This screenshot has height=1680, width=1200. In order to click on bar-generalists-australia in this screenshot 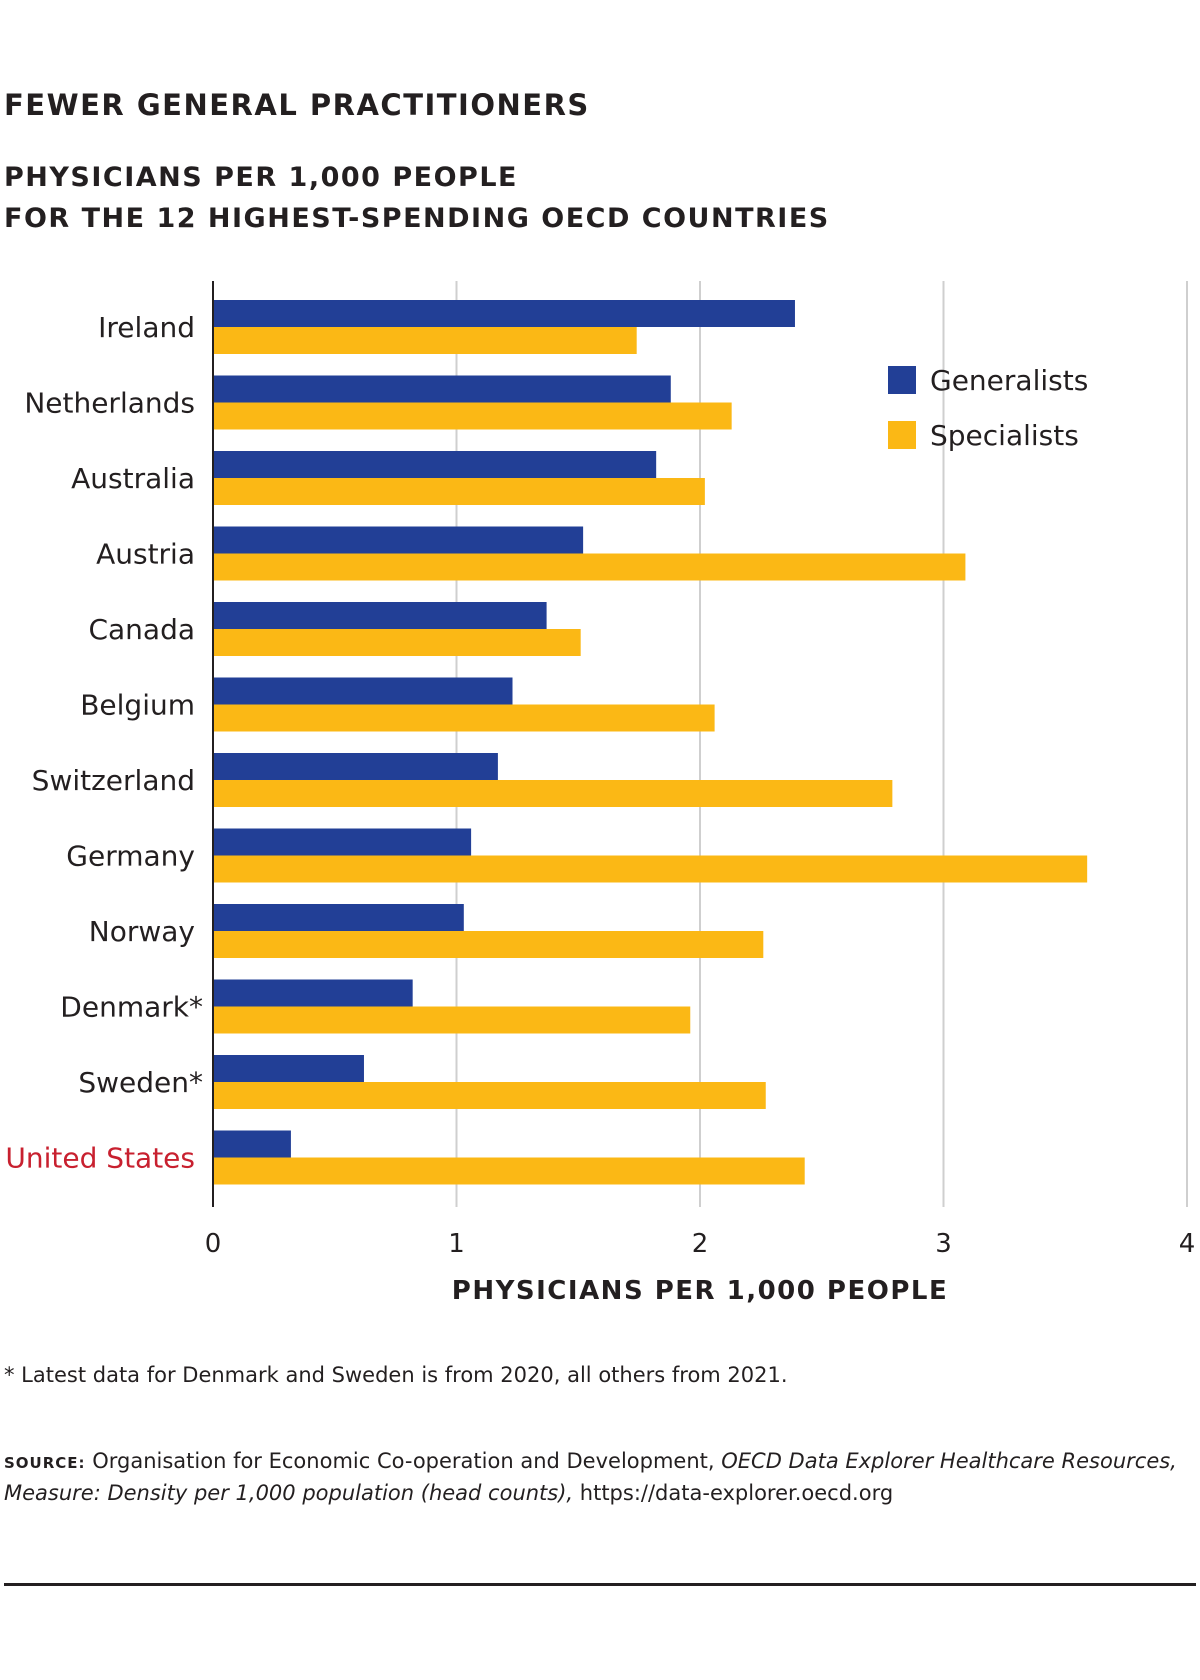, I will do `click(435, 464)`.